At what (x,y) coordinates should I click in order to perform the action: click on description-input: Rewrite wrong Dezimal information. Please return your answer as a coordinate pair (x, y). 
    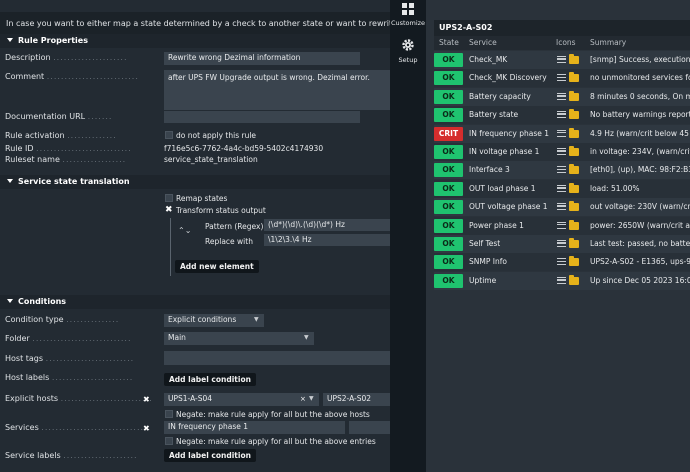
    Looking at the image, I should click on (262, 58).